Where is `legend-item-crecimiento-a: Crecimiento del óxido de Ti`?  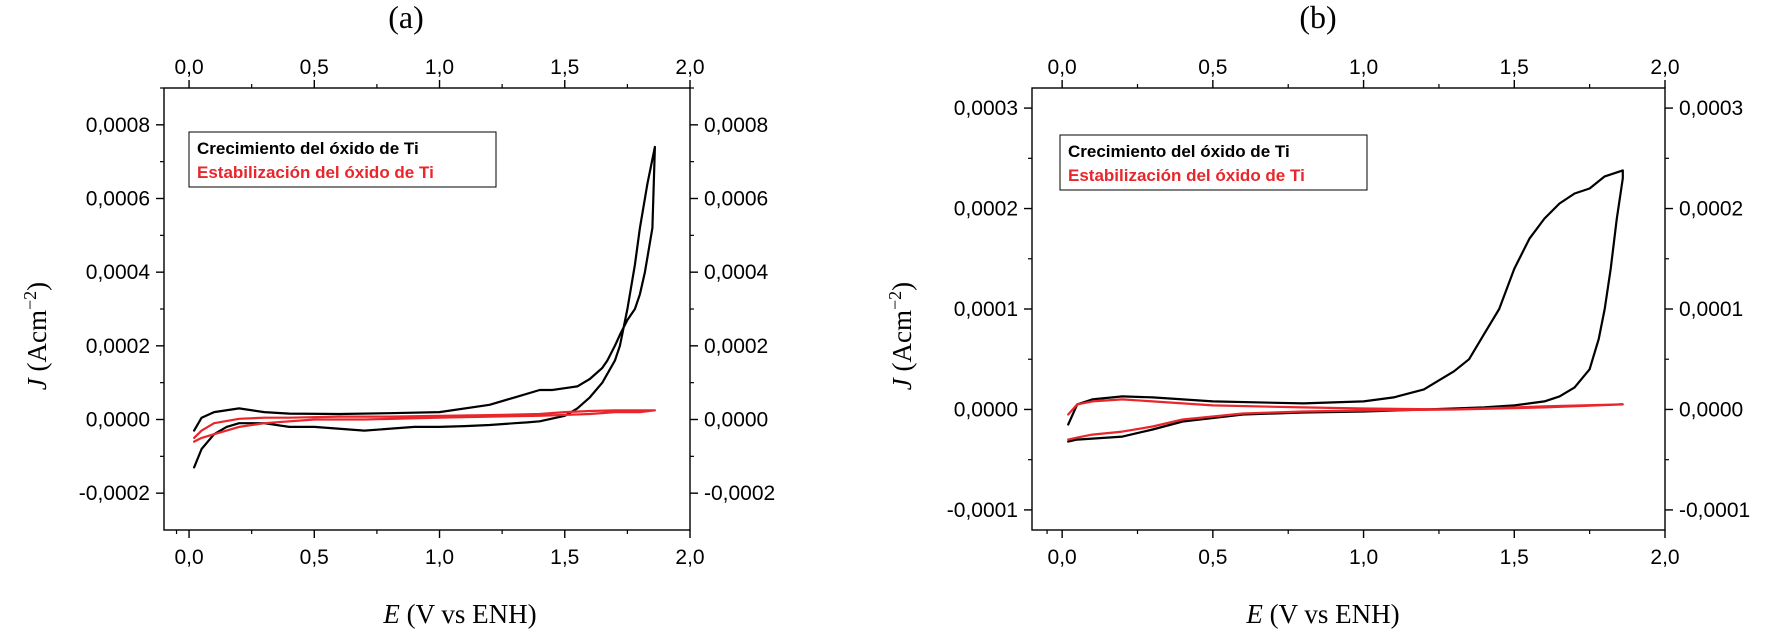
legend-item-crecimiento-a: Crecimiento del óxido de Ti is located at coordinates (308, 148).